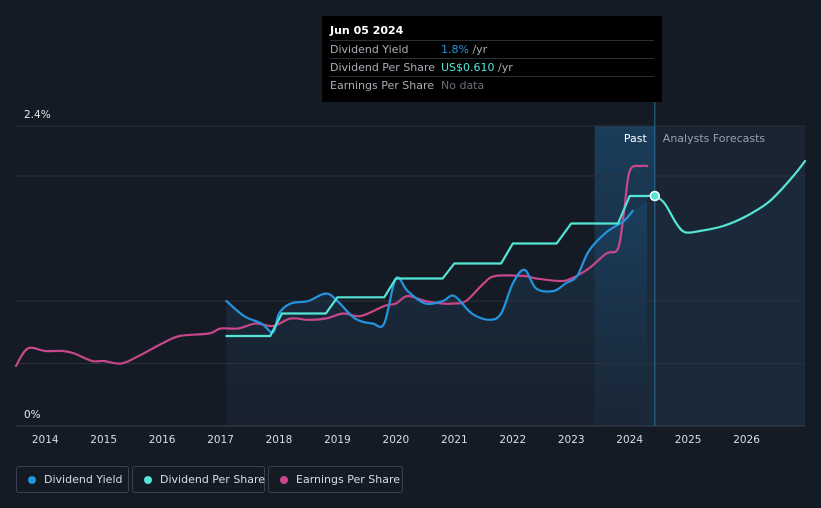 Image resolution: width=821 pixels, height=508 pixels. What do you see at coordinates (571, 440) in the screenshot?
I see `x-tick-label: 2023` at bounding box center [571, 440].